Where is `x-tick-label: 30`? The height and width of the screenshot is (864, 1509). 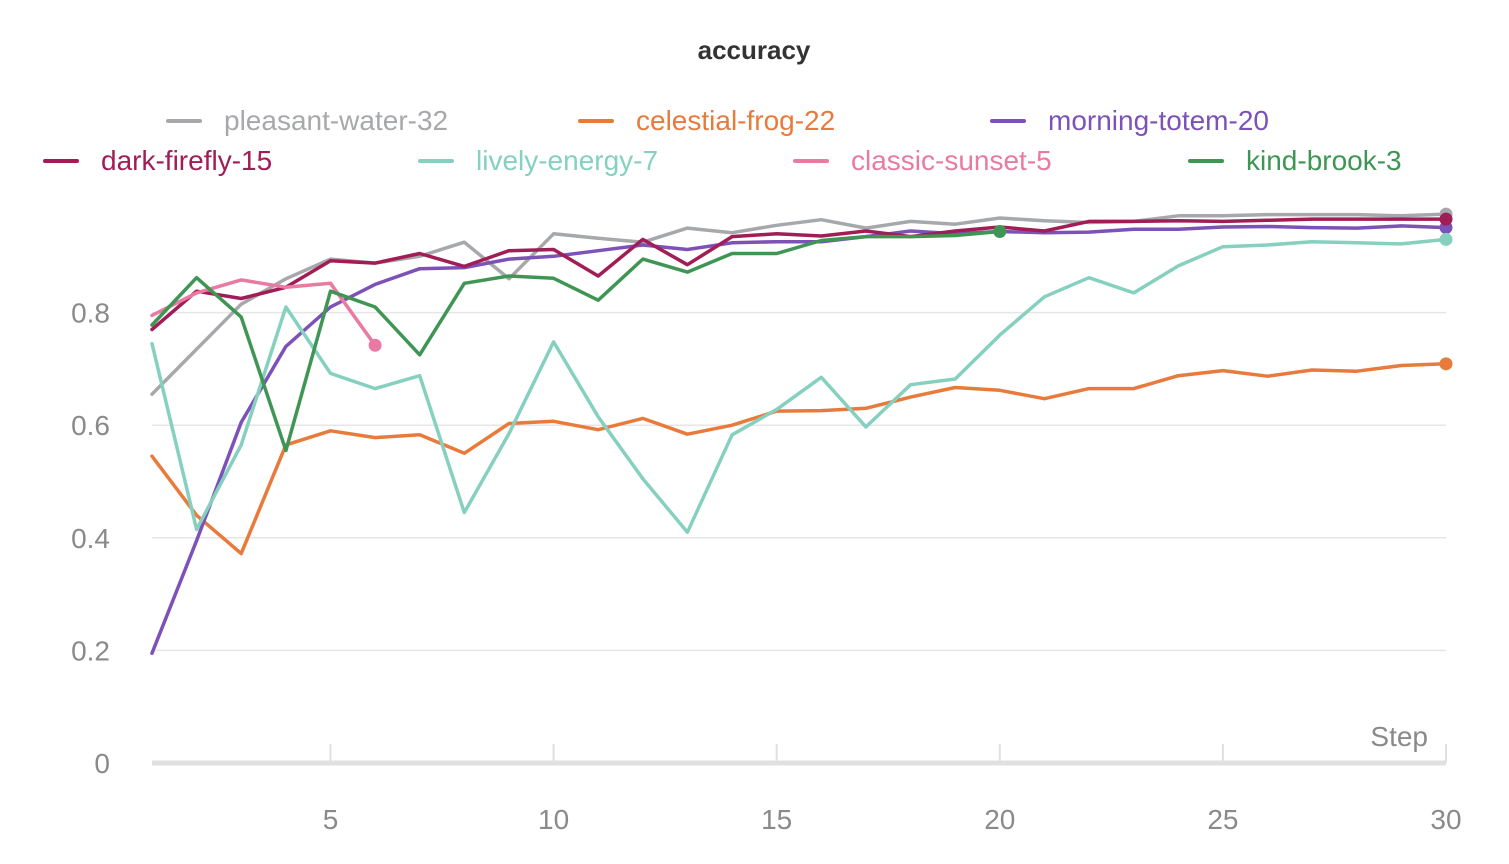
x-tick-label: 30 is located at coordinates (1445, 819).